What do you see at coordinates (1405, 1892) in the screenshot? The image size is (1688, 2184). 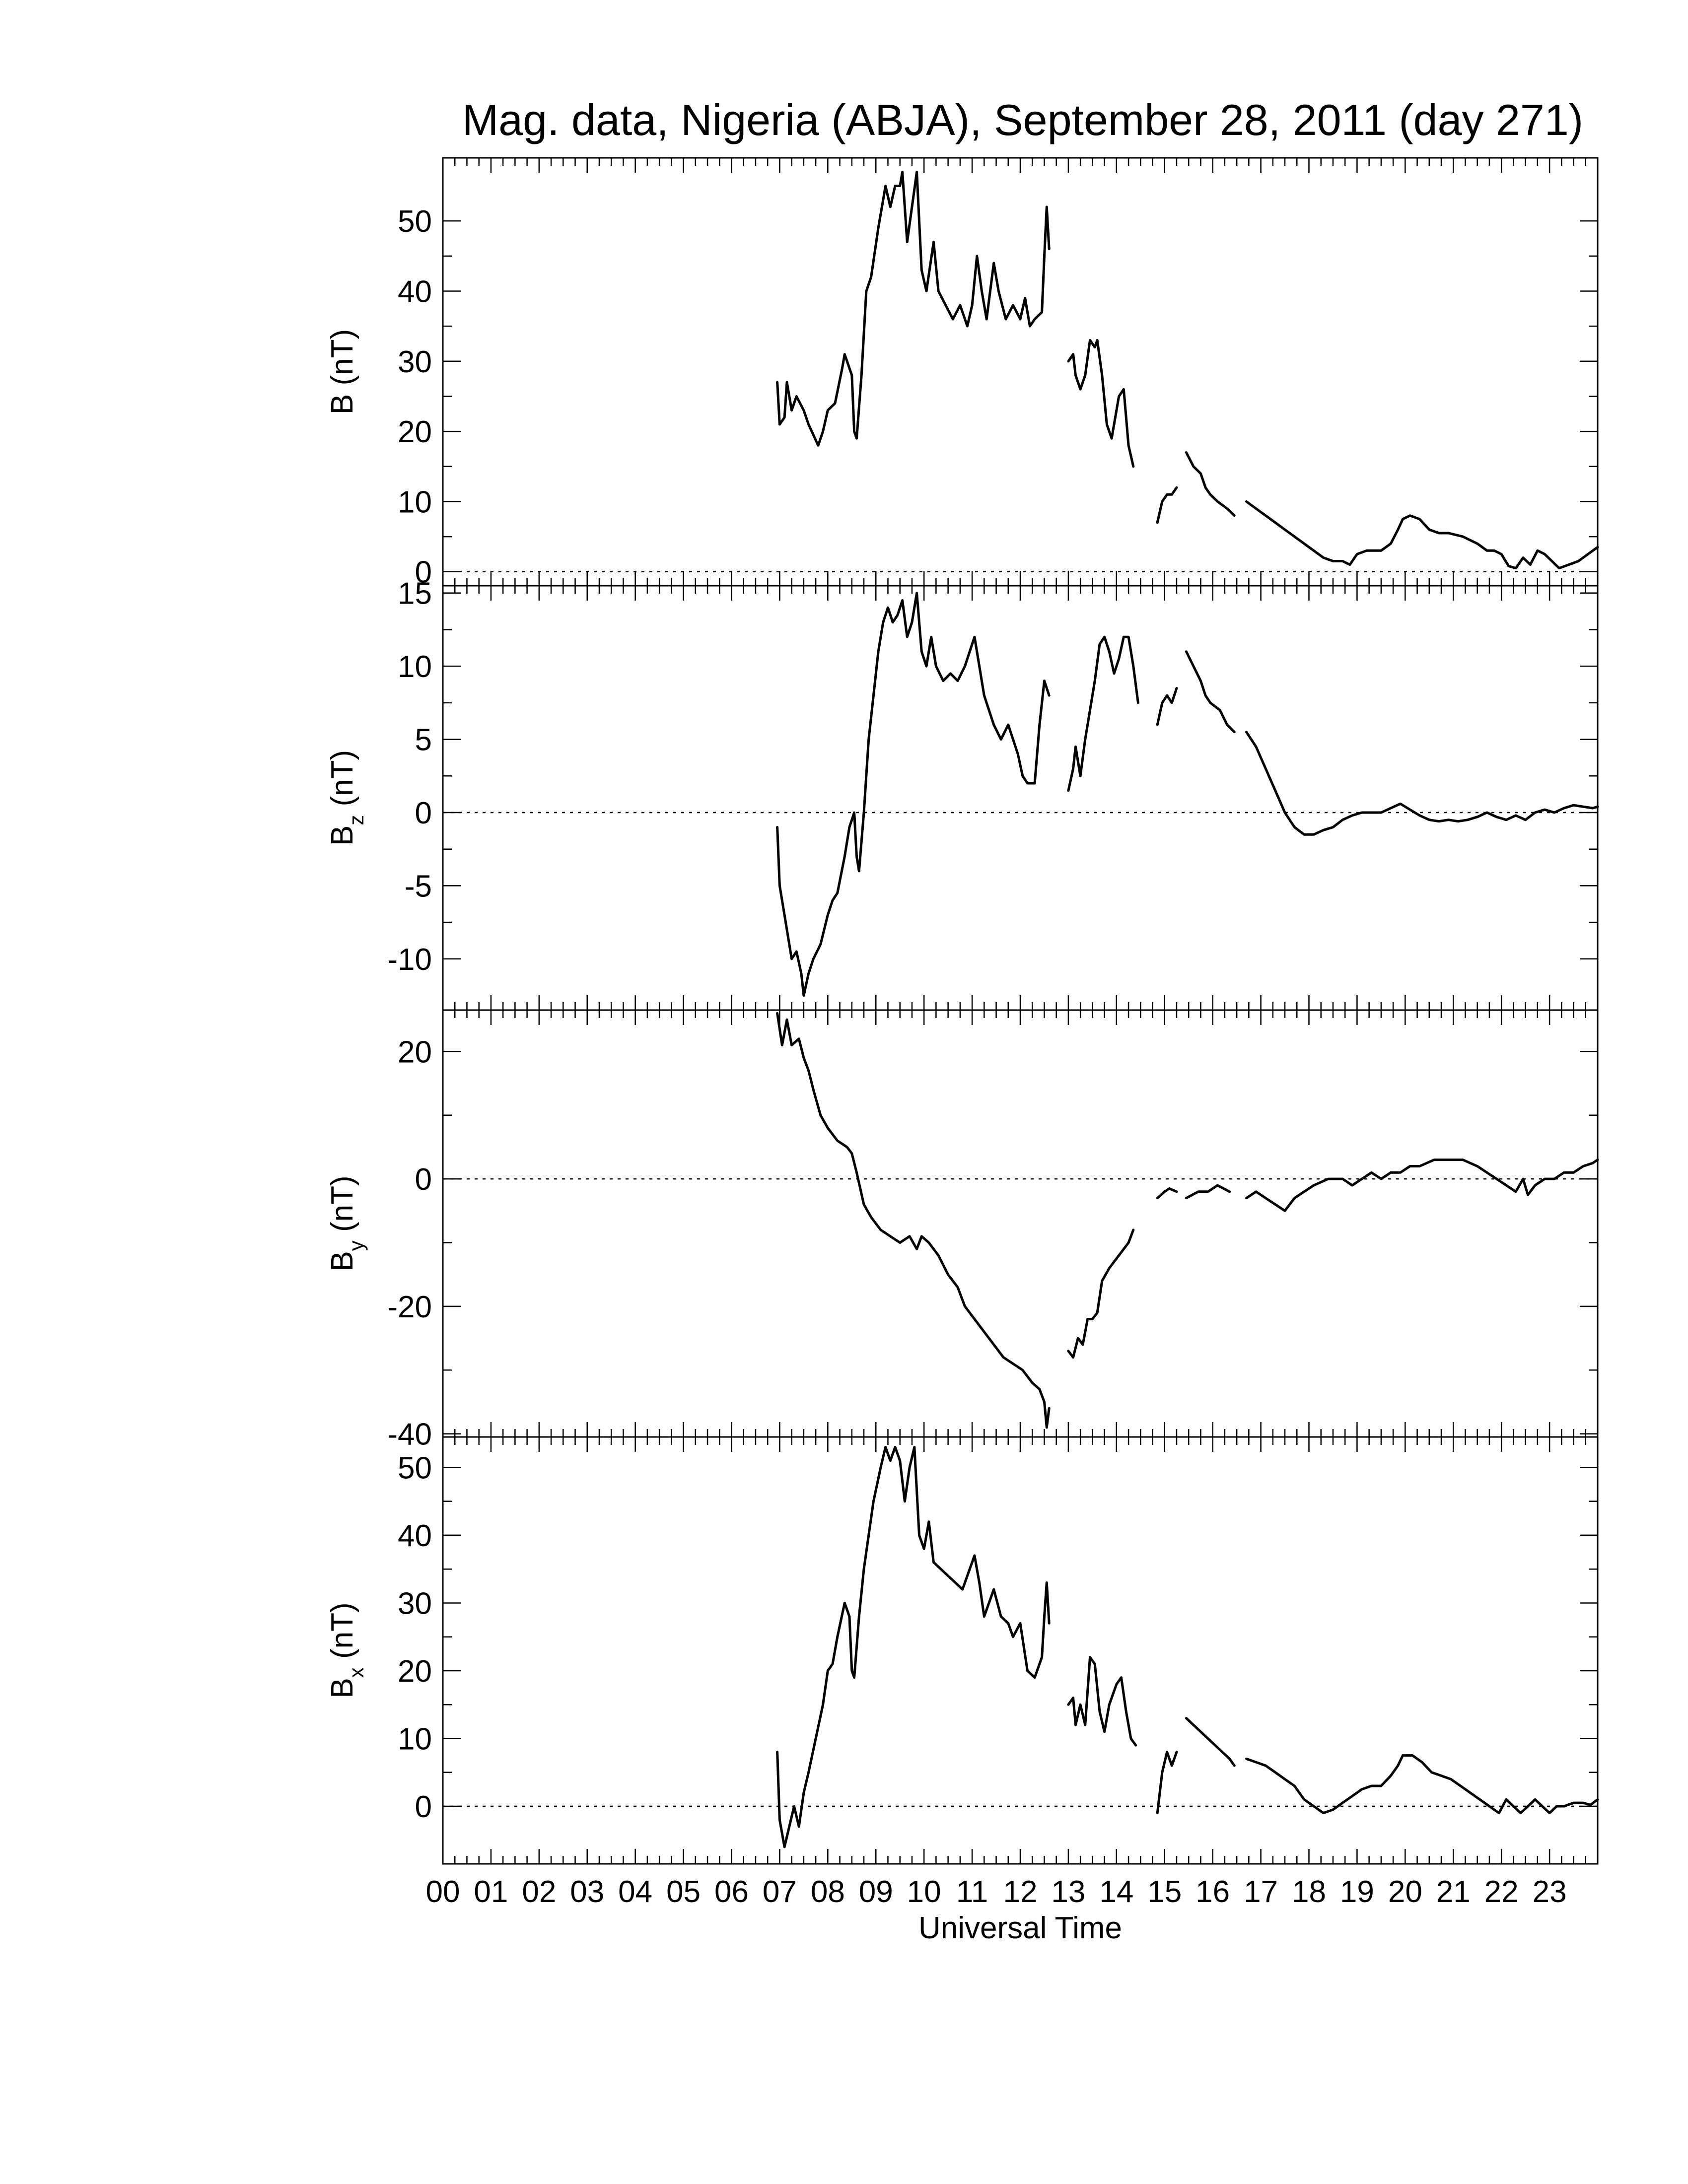 I see `x-tick-label: 20` at bounding box center [1405, 1892].